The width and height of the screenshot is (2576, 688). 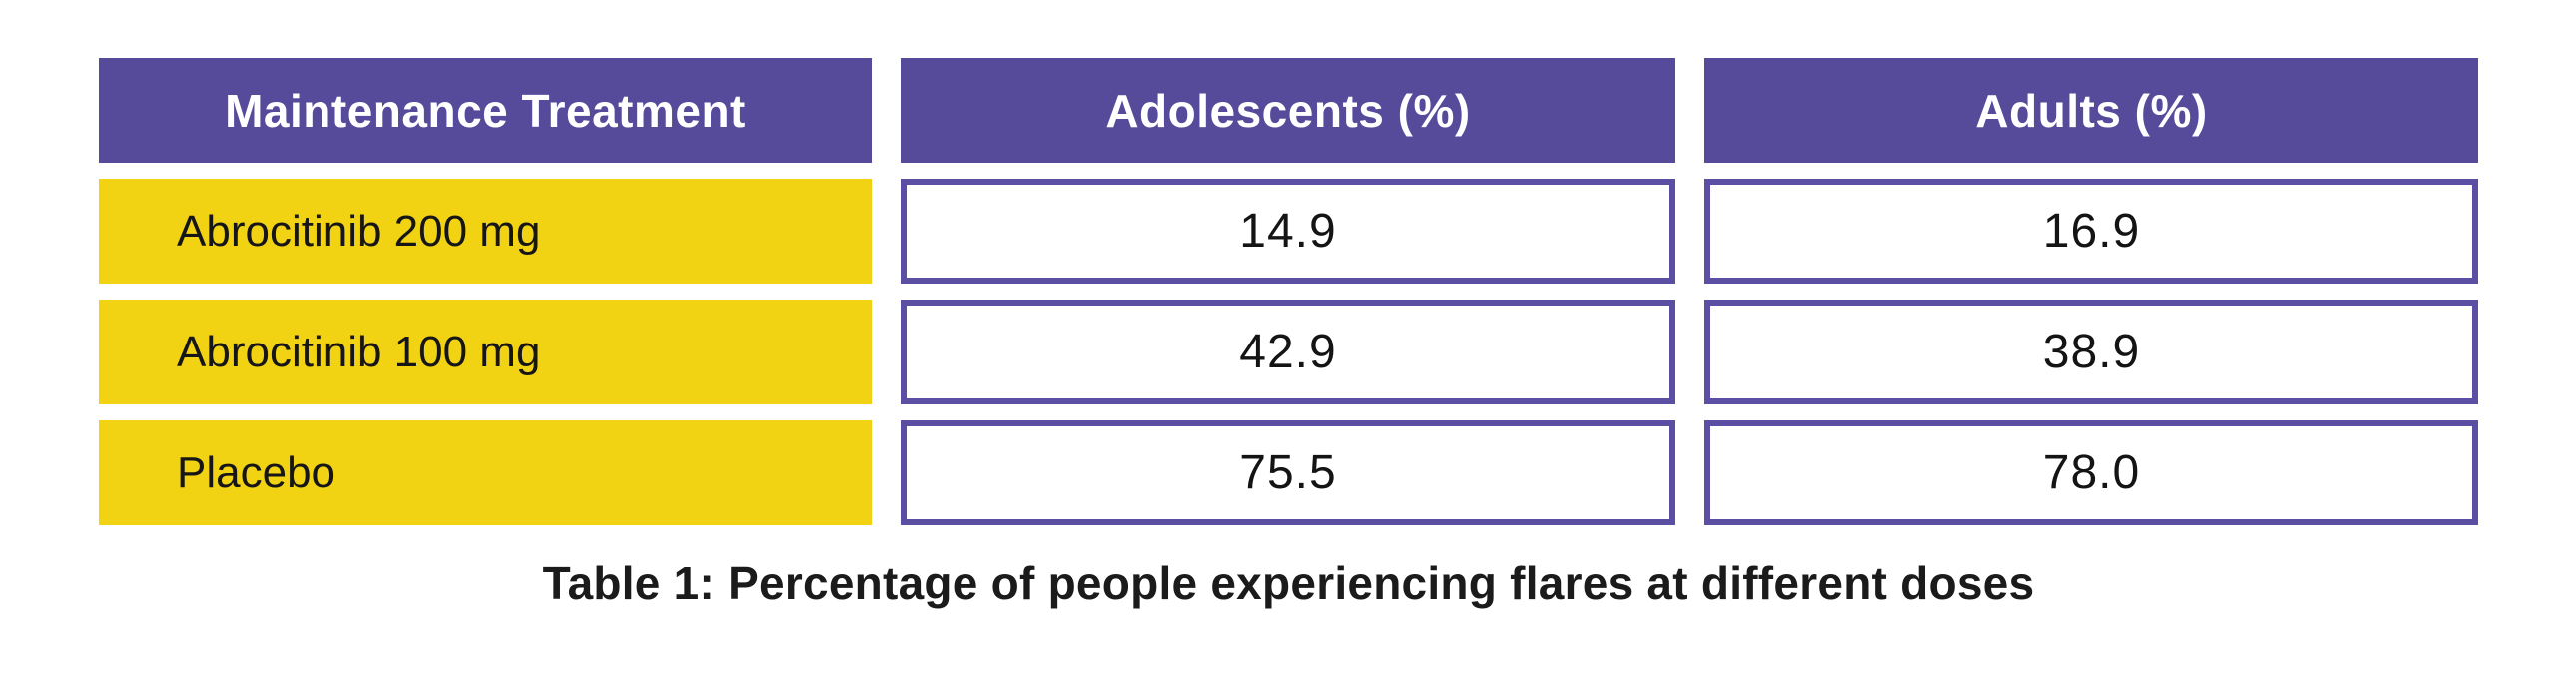 I want to click on value-text: 16.9, so click(x=2091, y=231).